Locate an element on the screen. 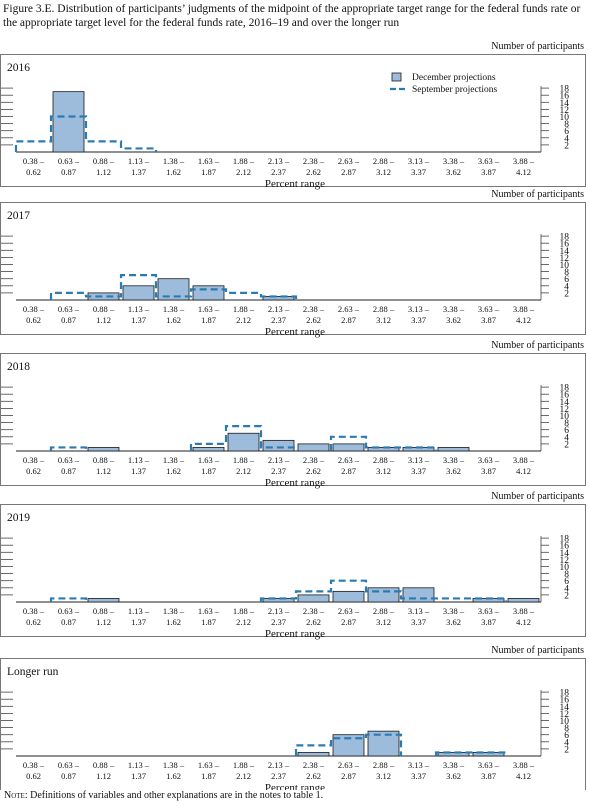 This screenshot has height=806, width=589. panel-title: 2016 is located at coordinates (18, 68).